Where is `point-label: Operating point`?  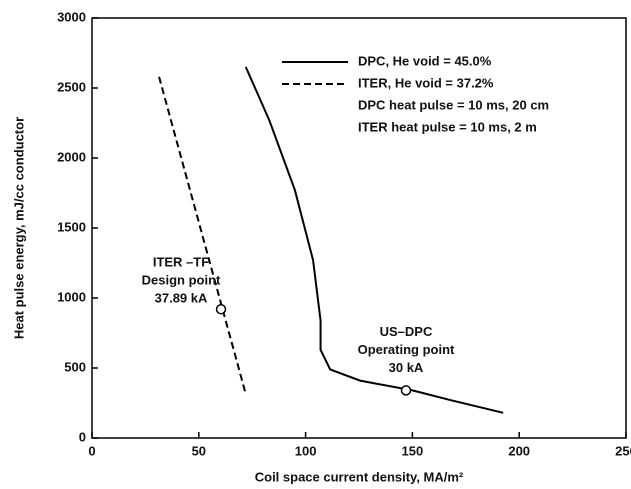 point-label: Operating point is located at coordinates (406, 349).